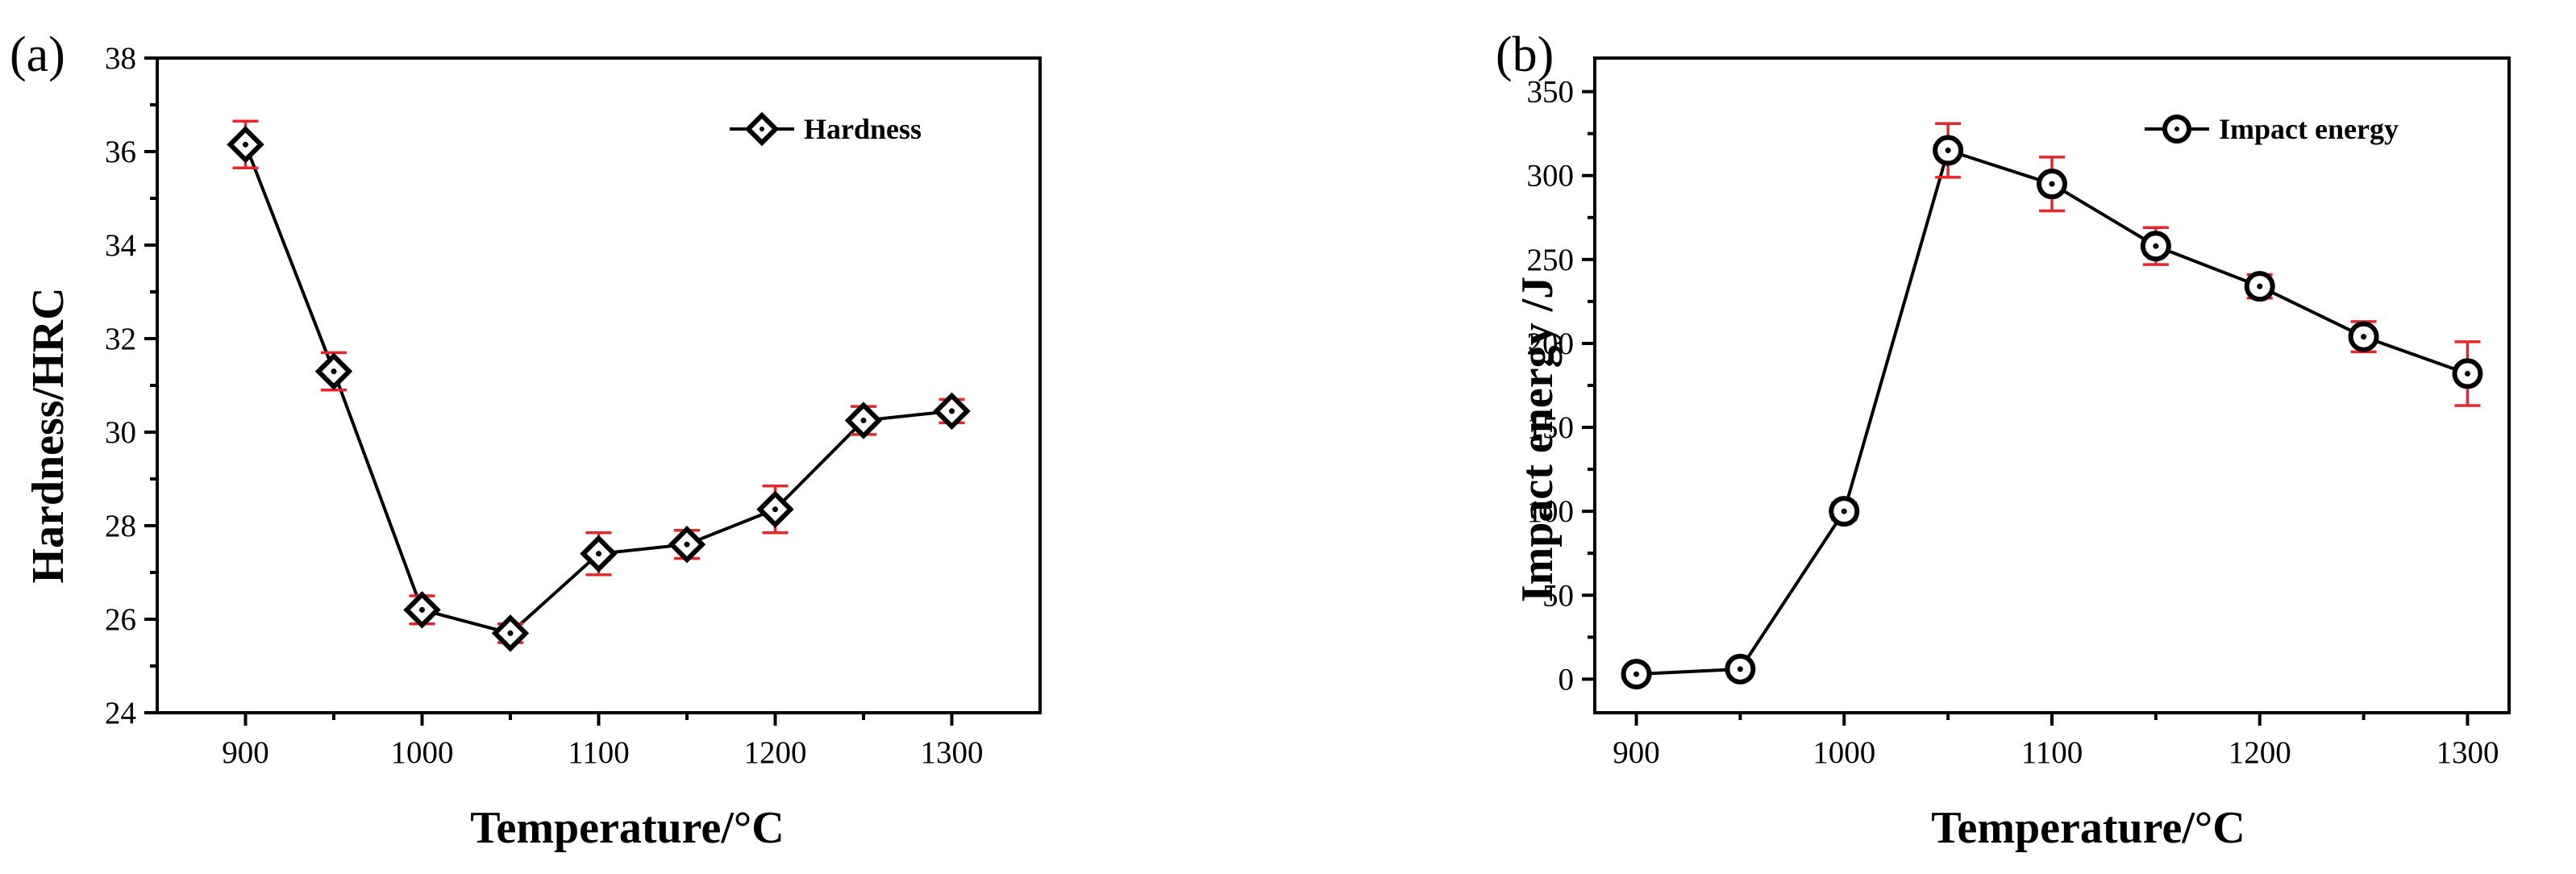  What do you see at coordinates (120, 152) in the screenshot?
I see `y-tick-label: 36` at bounding box center [120, 152].